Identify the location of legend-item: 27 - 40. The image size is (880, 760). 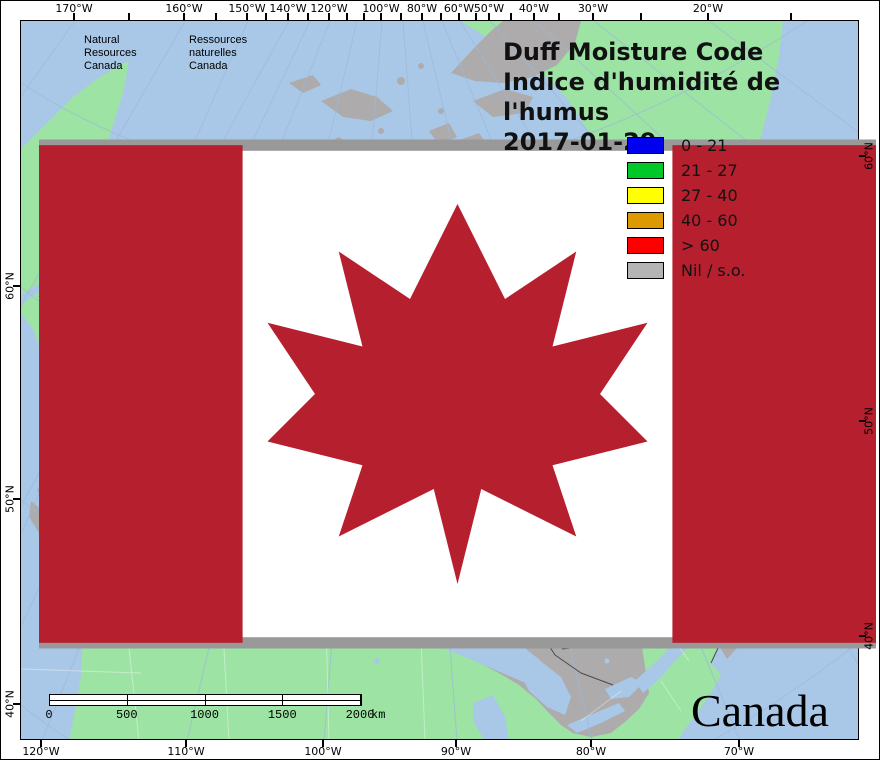
(686, 195).